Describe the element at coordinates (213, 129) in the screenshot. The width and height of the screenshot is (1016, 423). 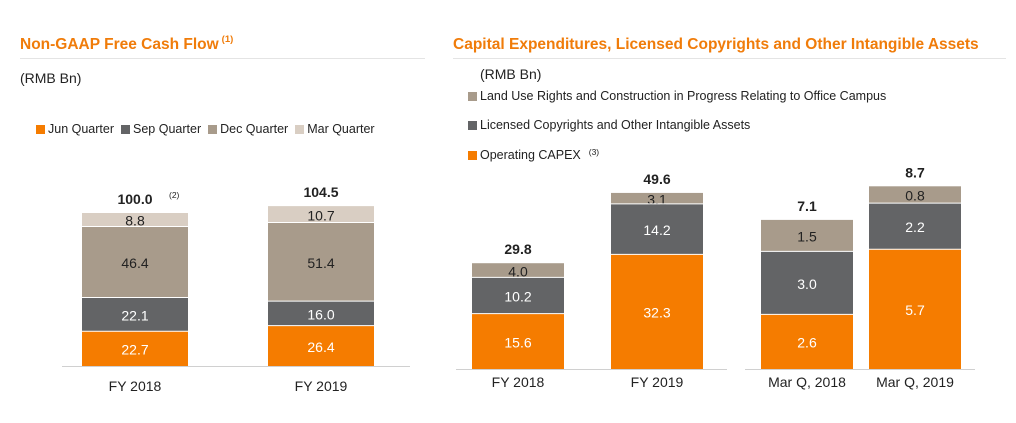
I see `legend-swatch-dec` at that location.